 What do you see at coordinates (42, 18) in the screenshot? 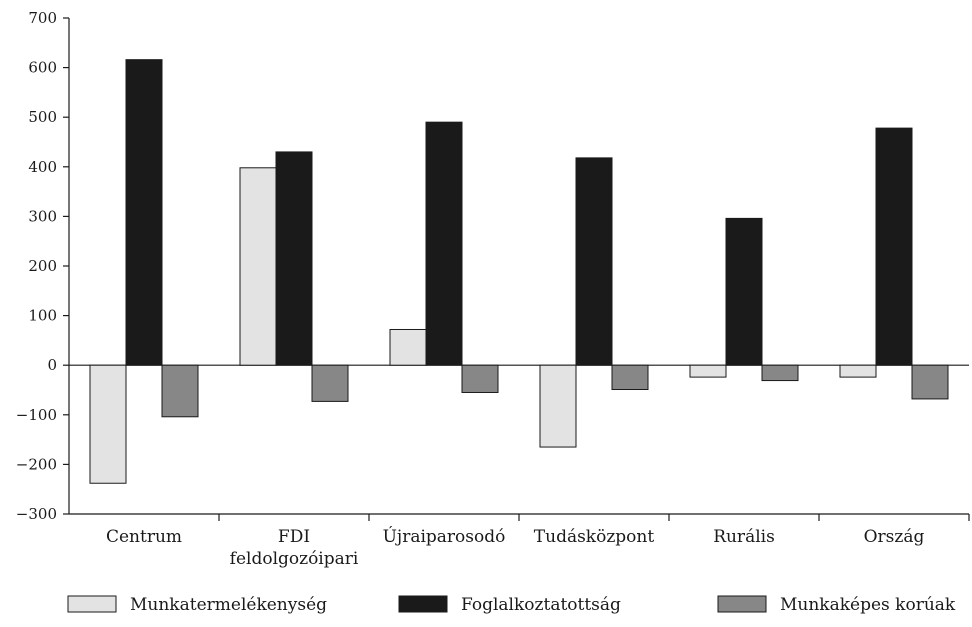
I see `y-tick-label: 700` at bounding box center [42, 18].